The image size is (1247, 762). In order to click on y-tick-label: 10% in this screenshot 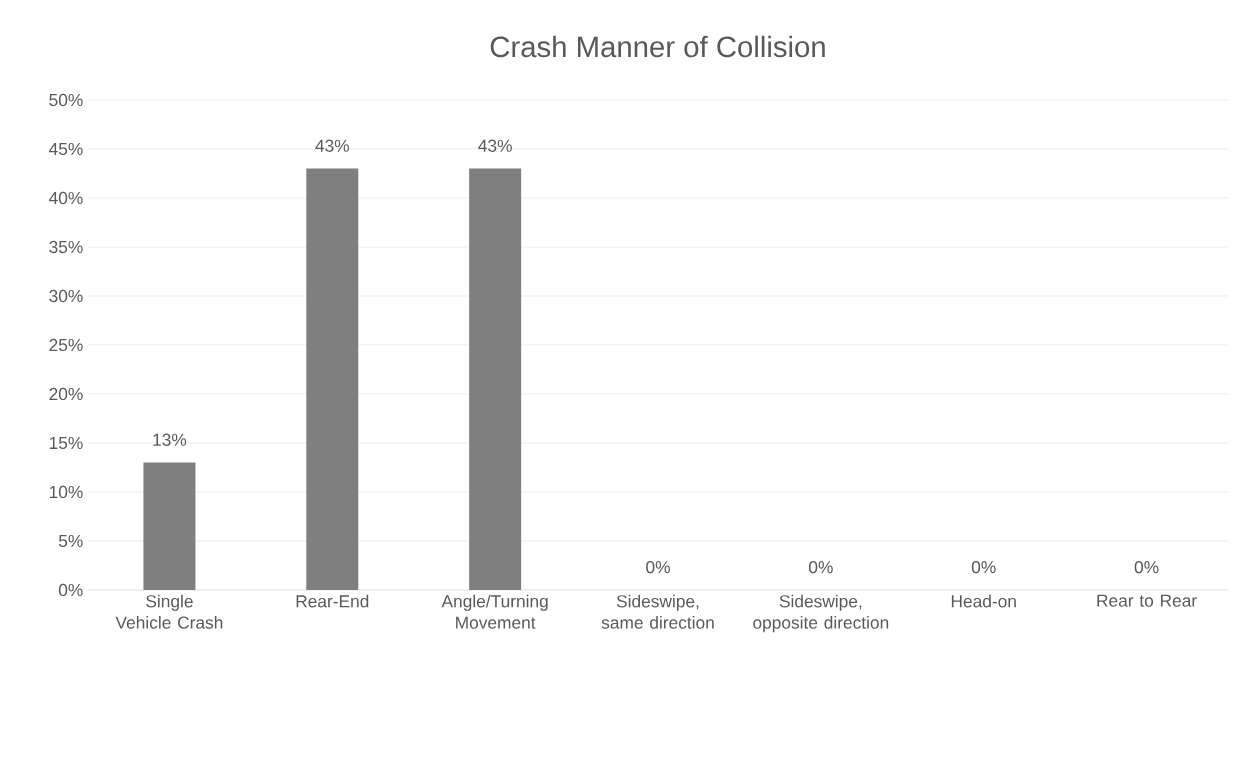, I will do `click(66, 492)`.